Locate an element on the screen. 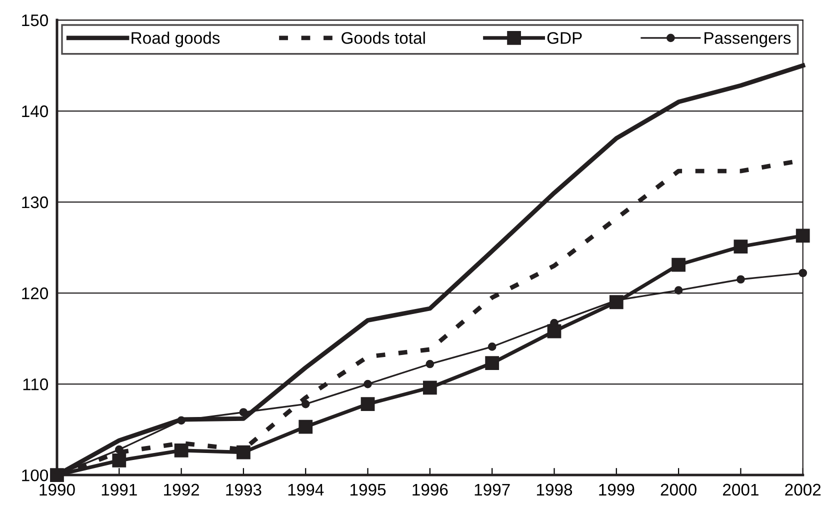 Image resolution: width=826 pixels, height=513 pixels. x-tick-label: 1990 is located at coordinates (57, 490).